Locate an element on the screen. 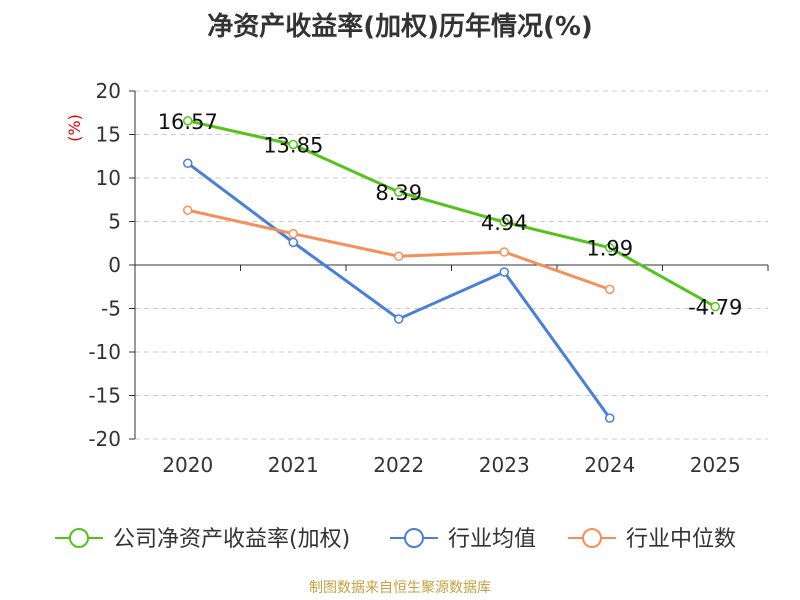 The width and height of the screenshot is (800, 600). data-label: 13.85 is located at coordinates (293, 146).